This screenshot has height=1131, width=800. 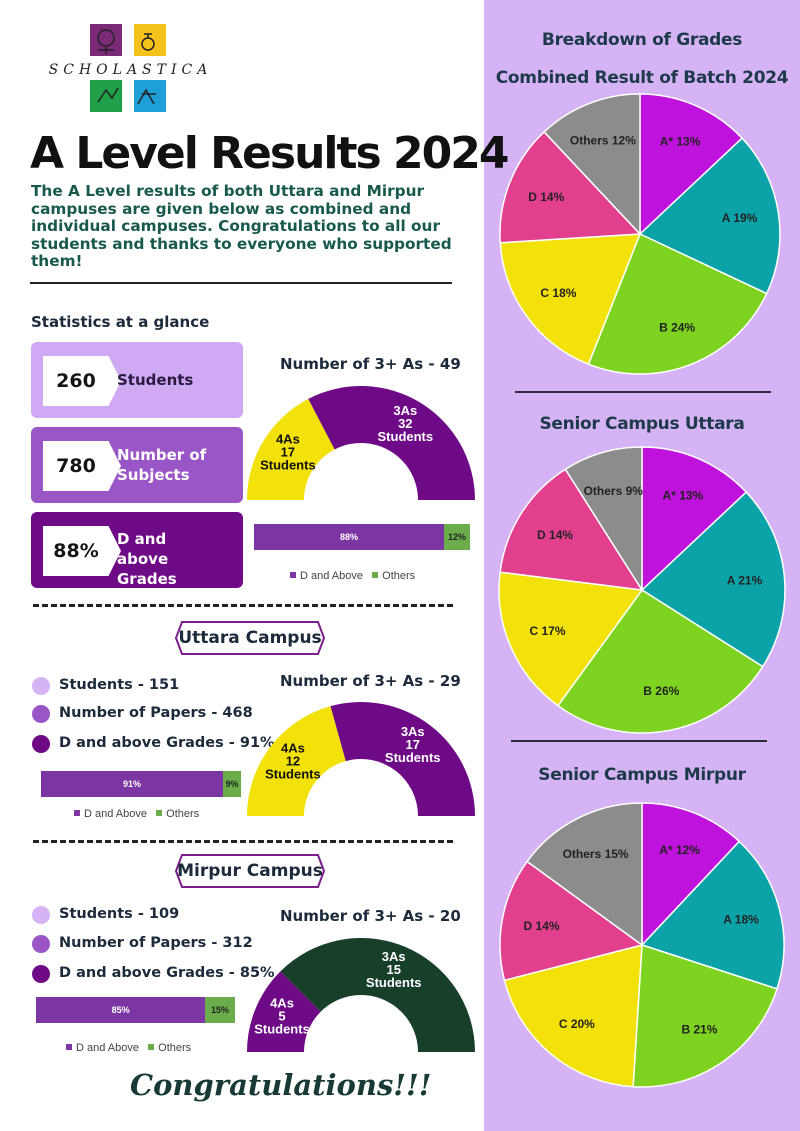 I want to click on stat-label: D and above Grades, so click(x=147, y=559).